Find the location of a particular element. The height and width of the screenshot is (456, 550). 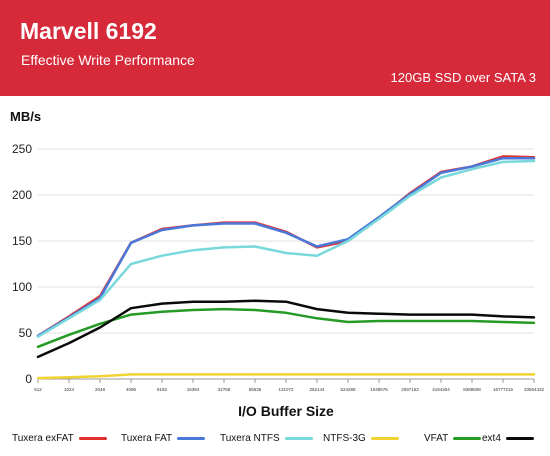

legend-label: VFAT is located at coordinates (436, 438).